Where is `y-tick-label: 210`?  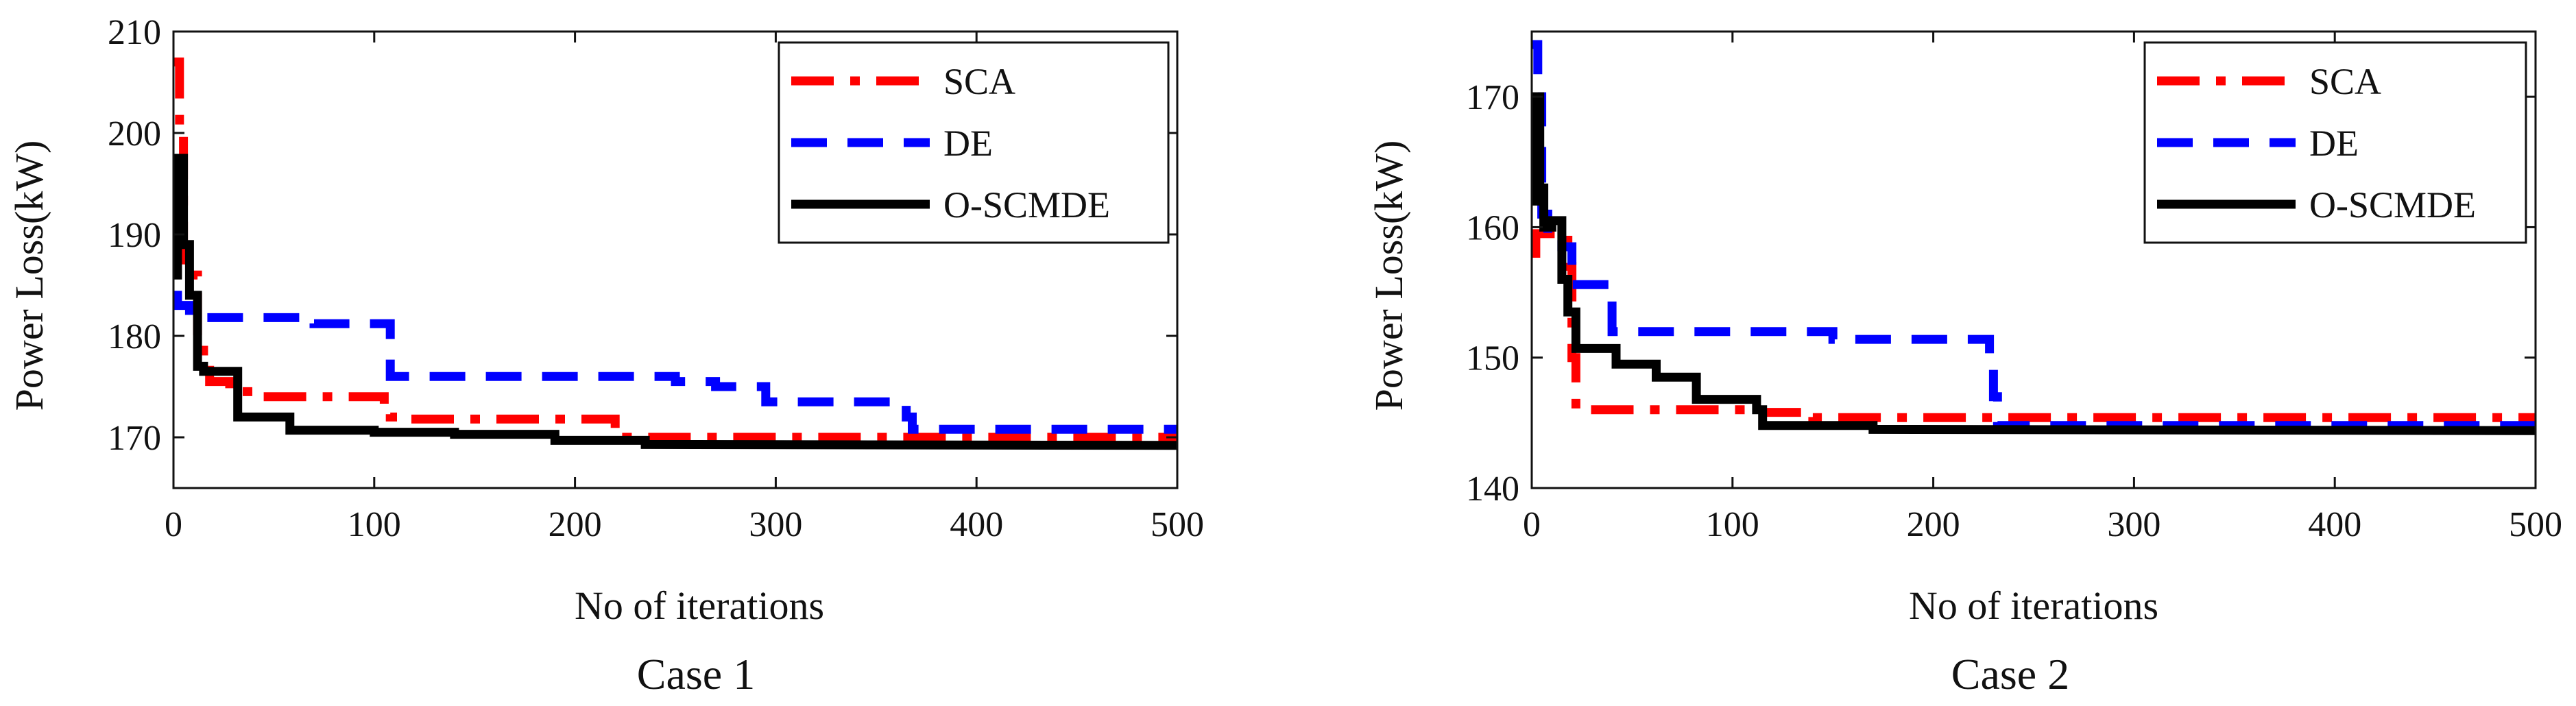
y-tick-label: 210 is located at coordinates (134, 32).